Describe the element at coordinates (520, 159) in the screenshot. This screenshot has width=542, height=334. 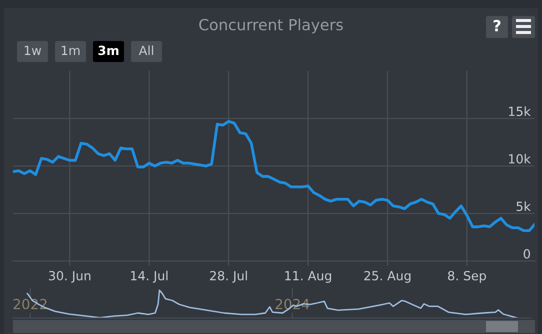
I see `y-tick-label: 10k` at that location.